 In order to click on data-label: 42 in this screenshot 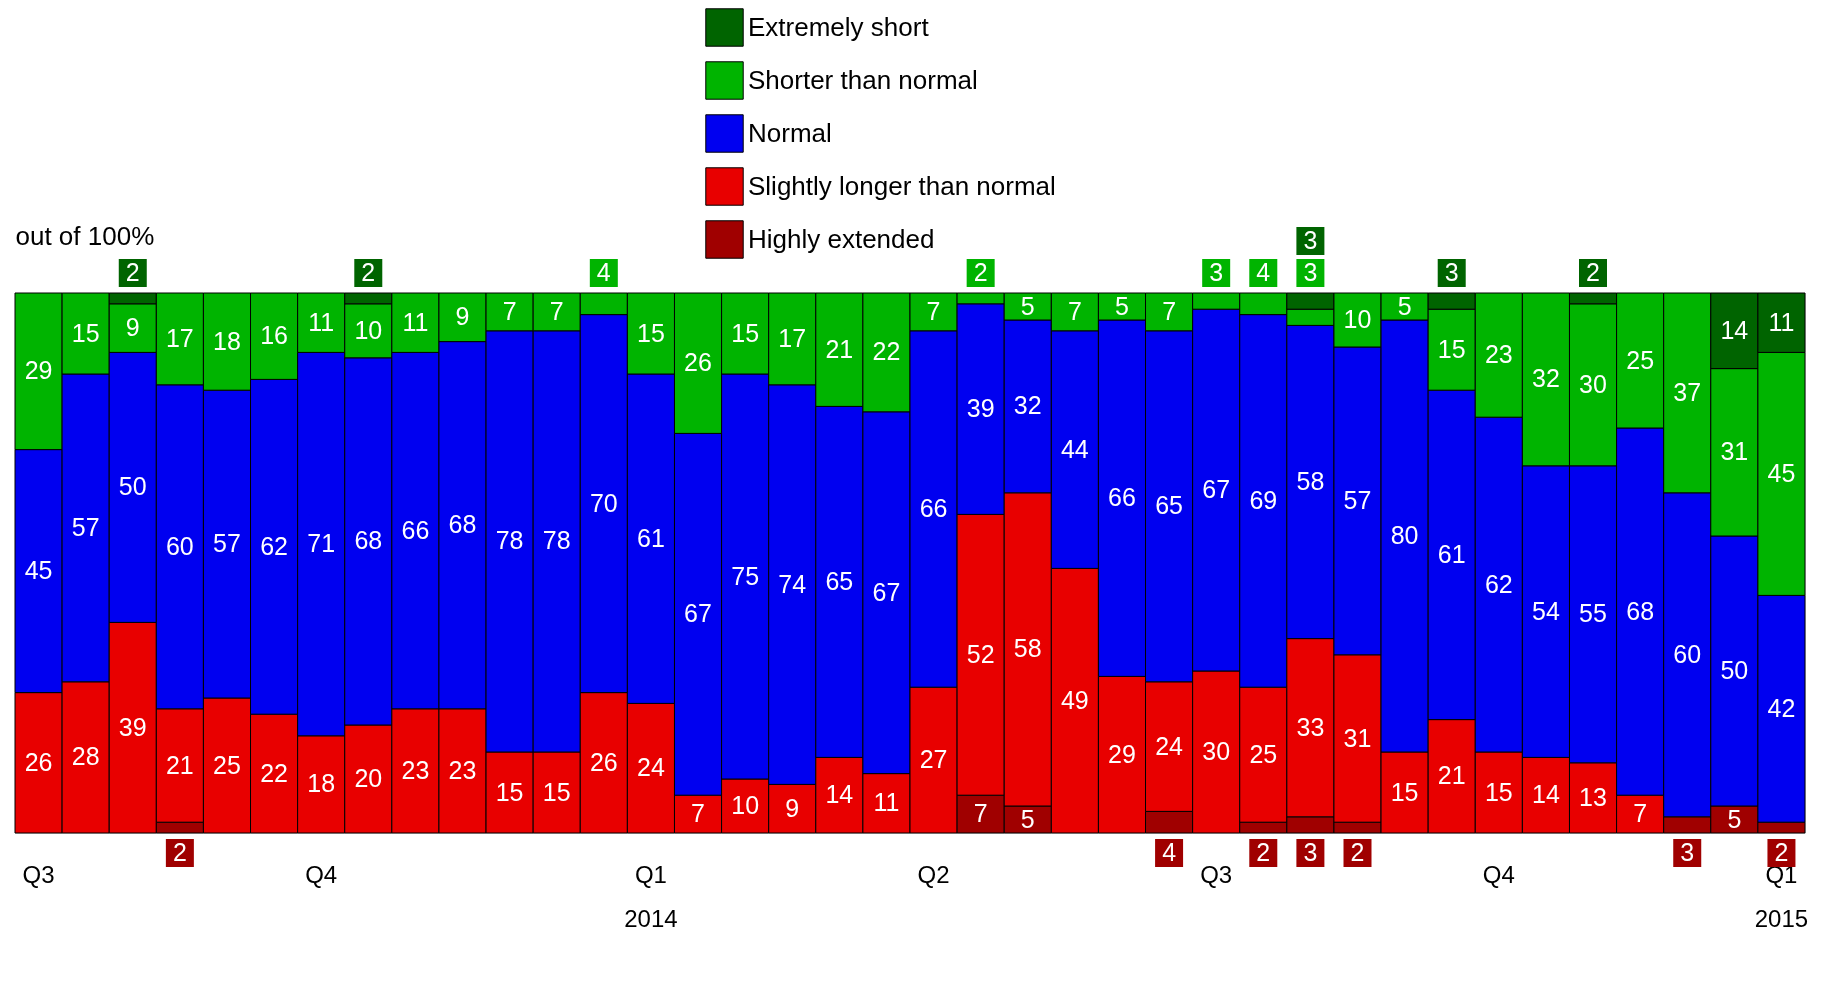, I will do `click(1781, 707)`.